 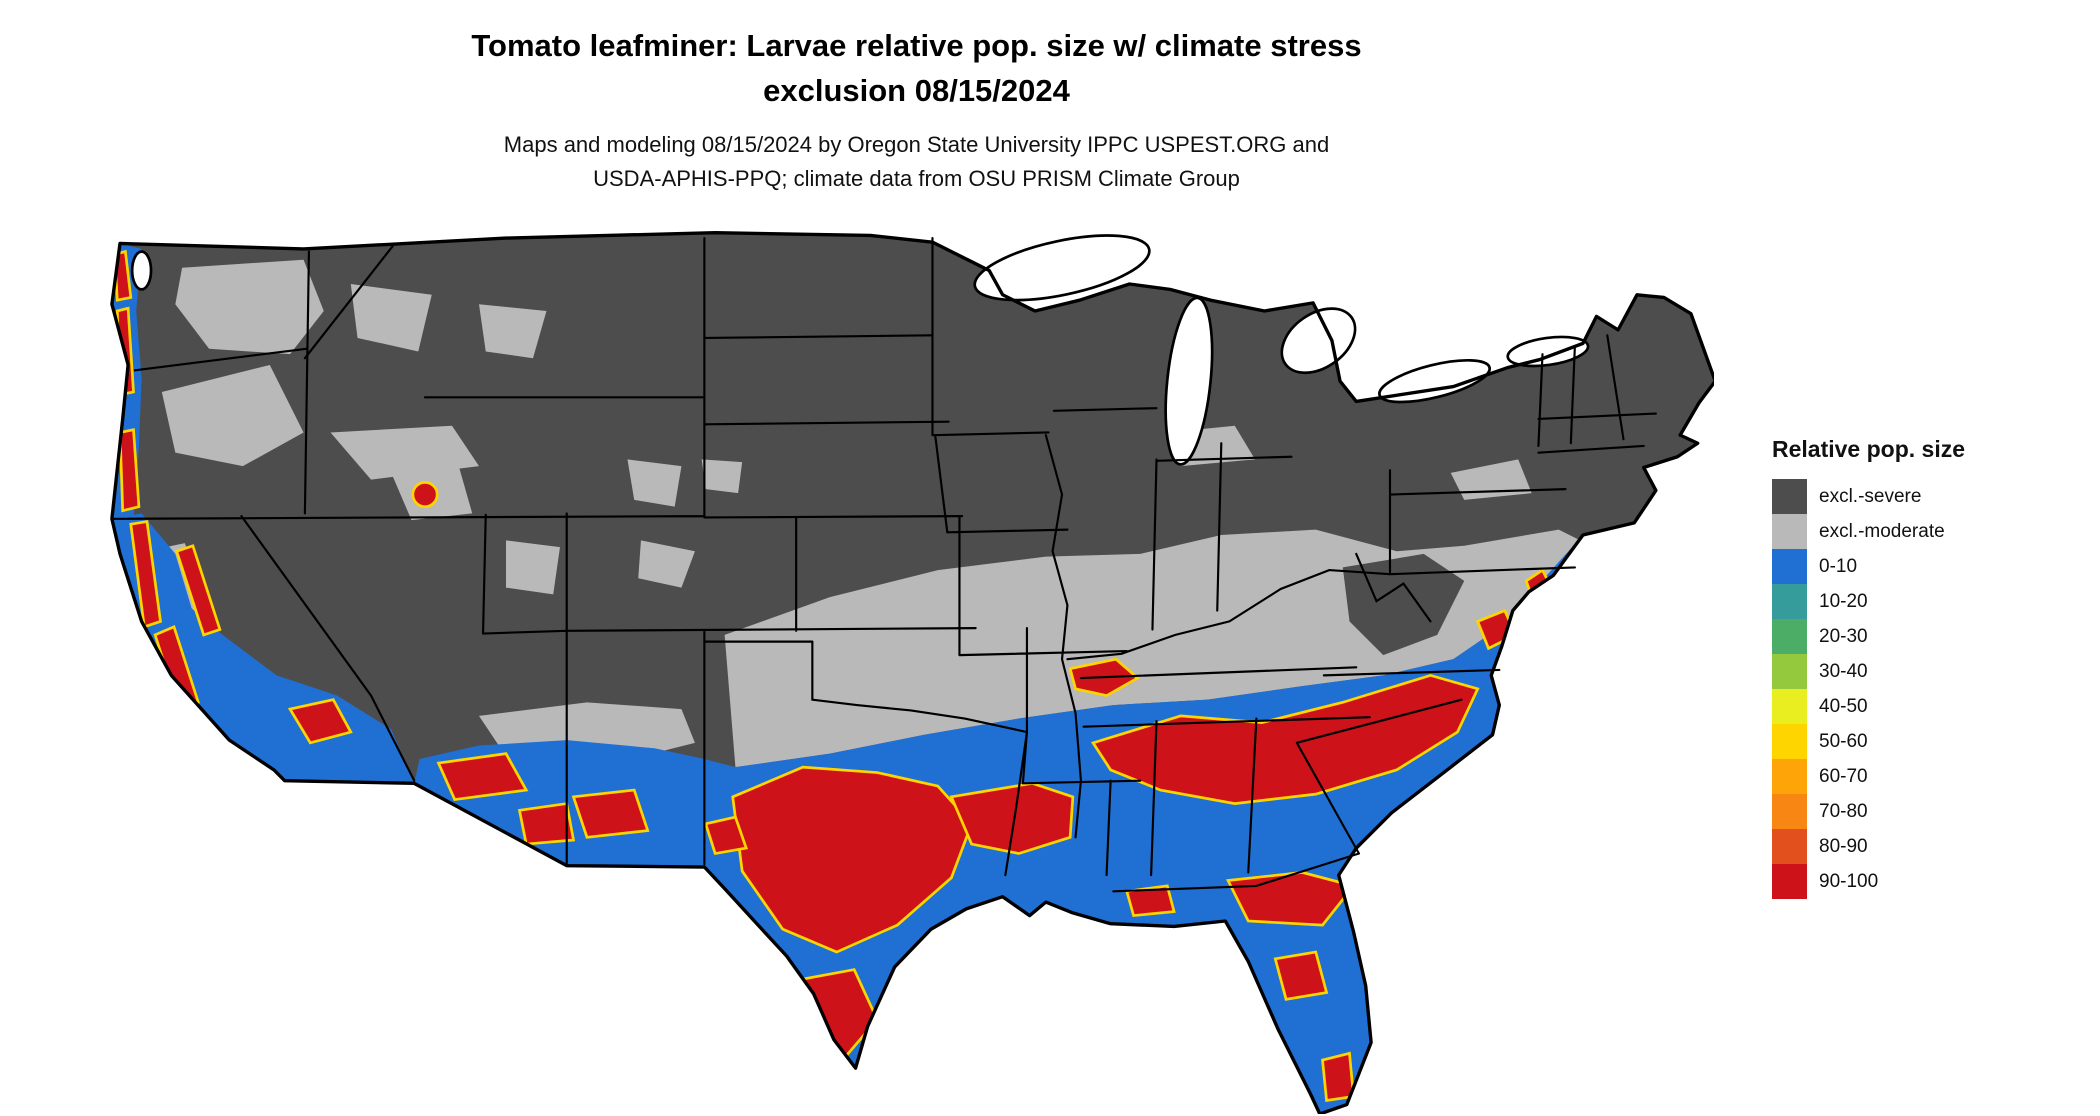 I want to click on legend-label: 50-60, so click(x=1843, y=741).